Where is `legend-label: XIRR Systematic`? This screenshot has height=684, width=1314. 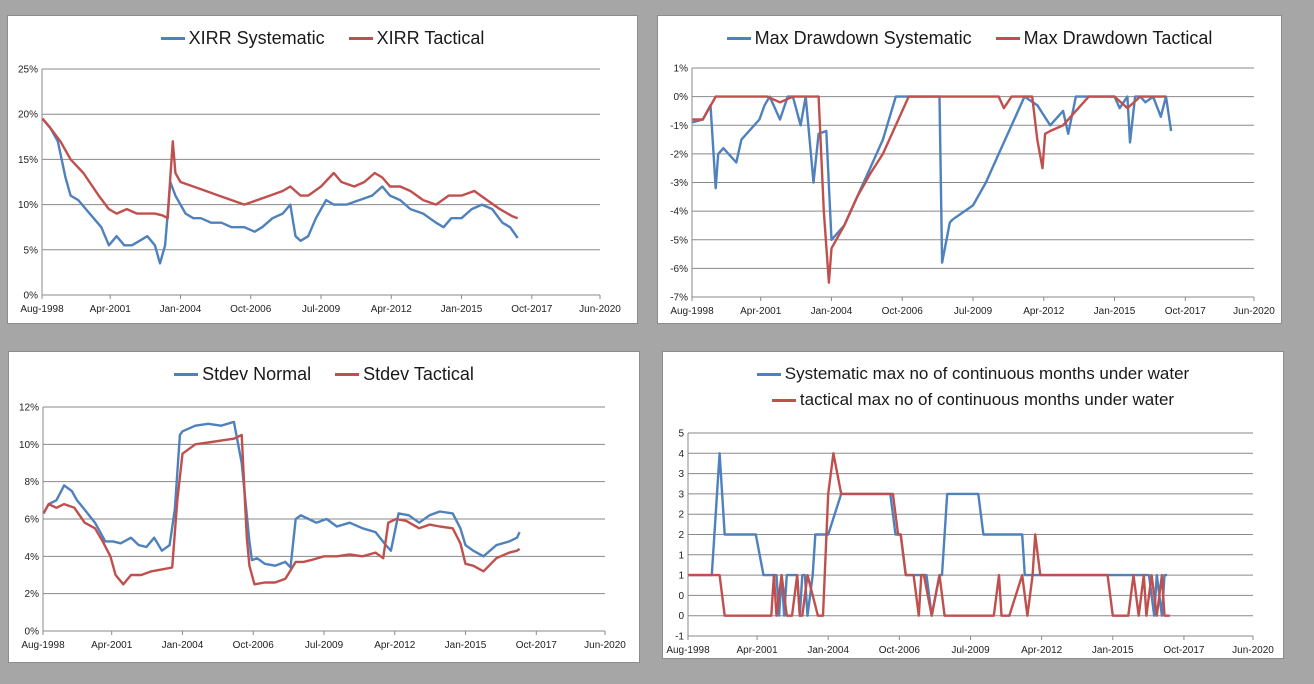 legend-label: XIRR Systematic is located at coordinates (256, 38).